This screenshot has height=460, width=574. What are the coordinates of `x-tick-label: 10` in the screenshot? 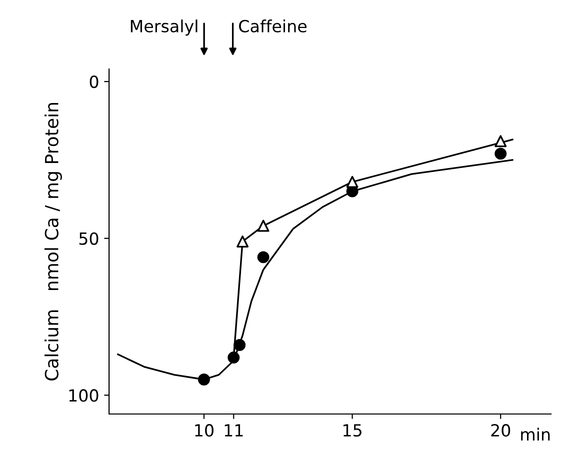 It's located at (204, 430).